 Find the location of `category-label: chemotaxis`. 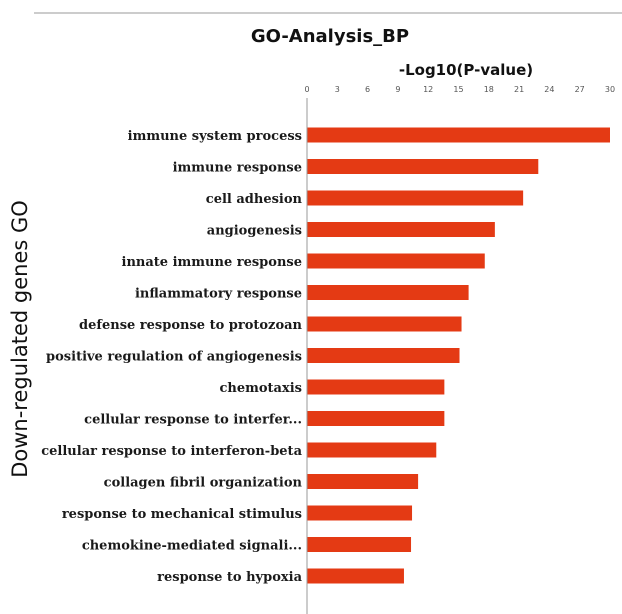

category-label: chemotaxis is located at coordinates (260, 388).